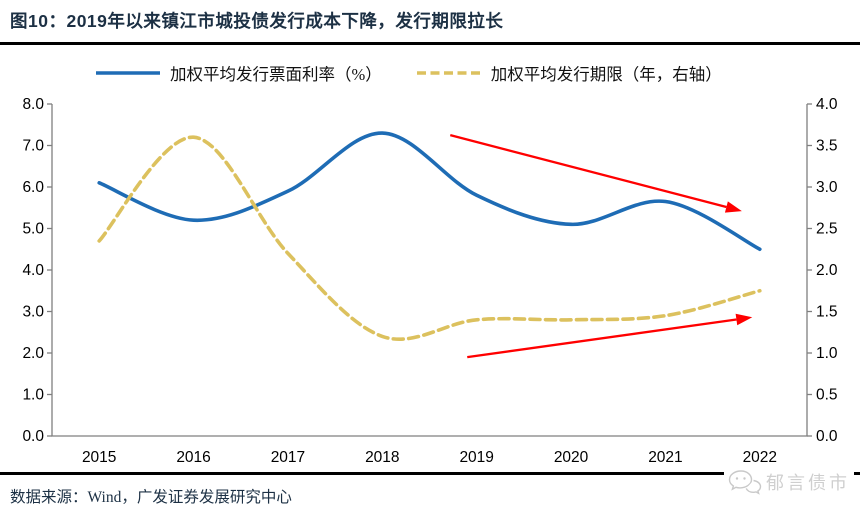 Image resolution: width=860 pixels, height=521 pixels. What do you see at coordinates (33, 312) in the screenshot?
I see `left-axis-tick-label: 3.0` at bounding box center [33, 312].